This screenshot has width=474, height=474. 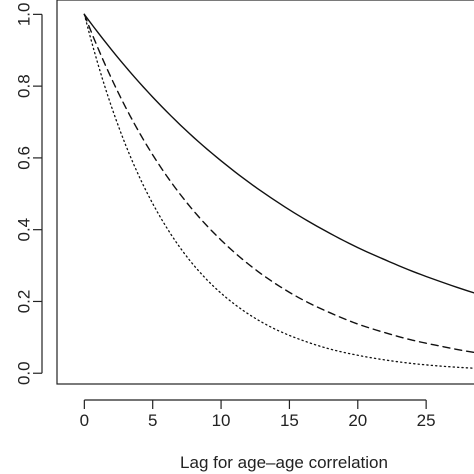 I want to click on x-tick-label: 25, so click(x=426, y=420).